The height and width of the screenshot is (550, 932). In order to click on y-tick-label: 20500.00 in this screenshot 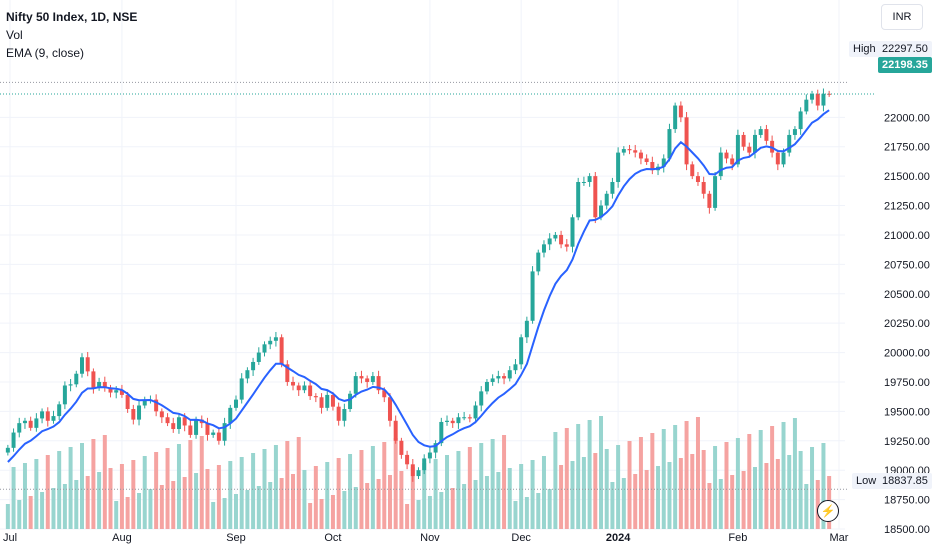, I will do `click(907, 295)`.